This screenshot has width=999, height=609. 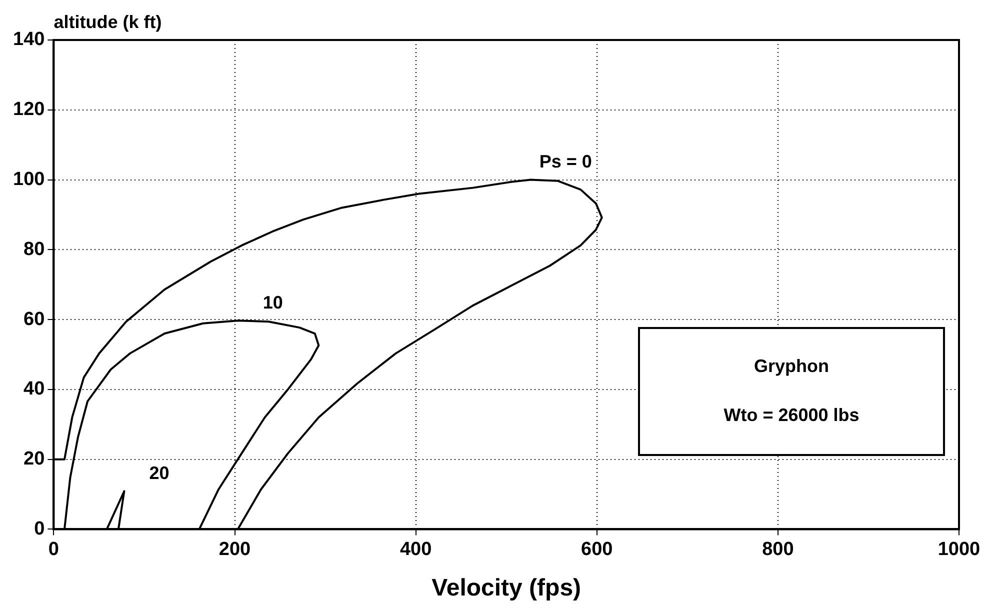 What do you see at coordinates (959, 549) in the screenshot?
I see `x-tick-label: 1000` at bounding box center [959, 549].